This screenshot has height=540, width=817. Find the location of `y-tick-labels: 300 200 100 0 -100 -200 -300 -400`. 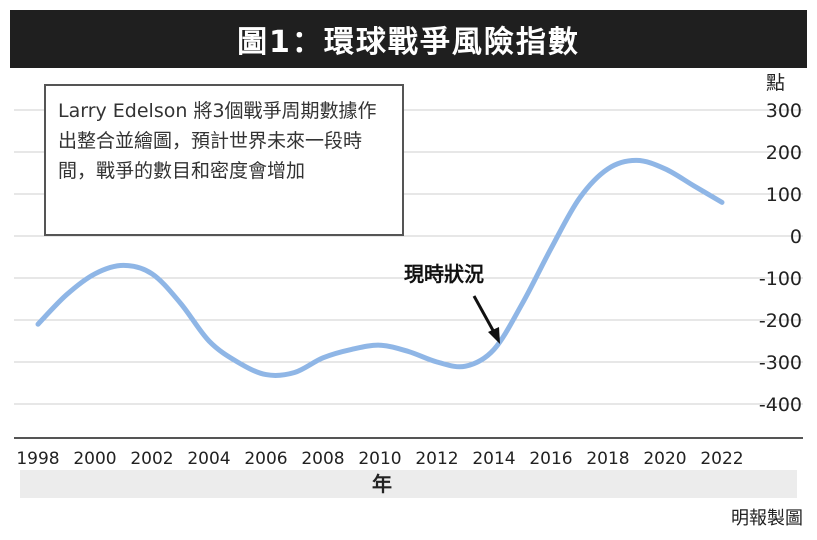

y-tick-labels: 300 200 100 0 -100 -200 -300 -400 is located at coordinates (780, 258).